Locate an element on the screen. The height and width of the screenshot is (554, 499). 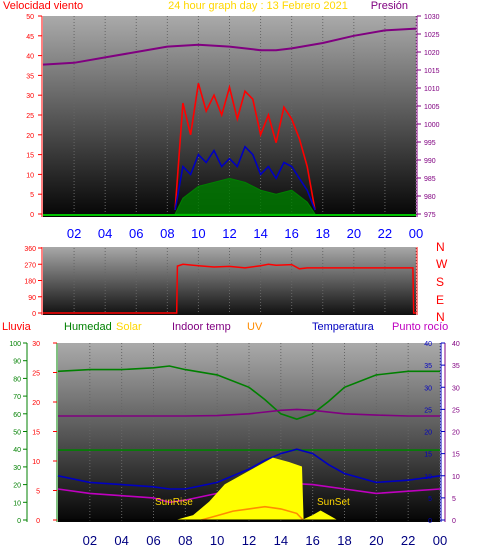
dewpoint-tick-label: 10 is located at coordinates (456, 477).